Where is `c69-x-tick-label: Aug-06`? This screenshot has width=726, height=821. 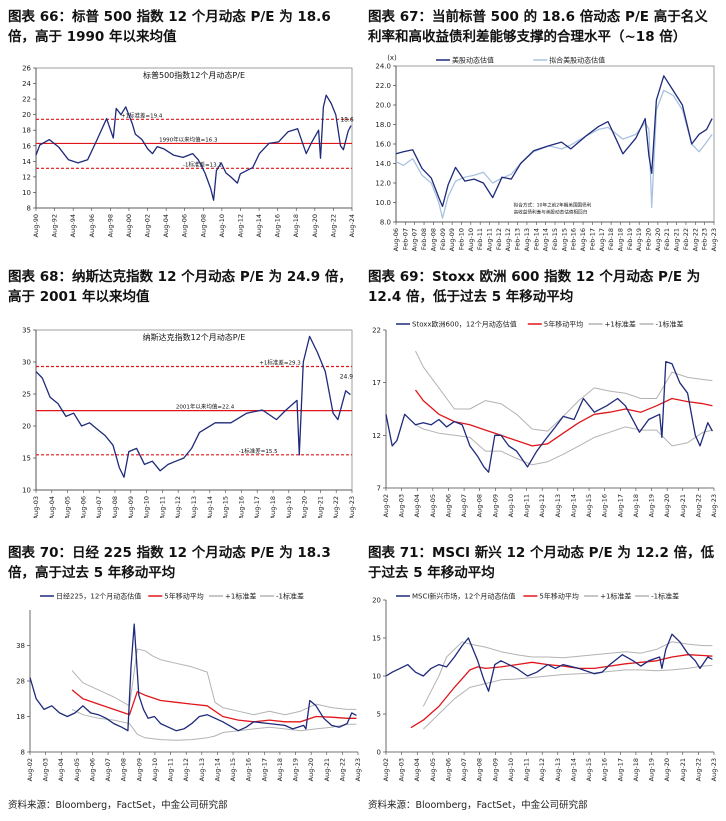 c69-x-tick-label: Aug-06 is located at coordinates (448, 505).